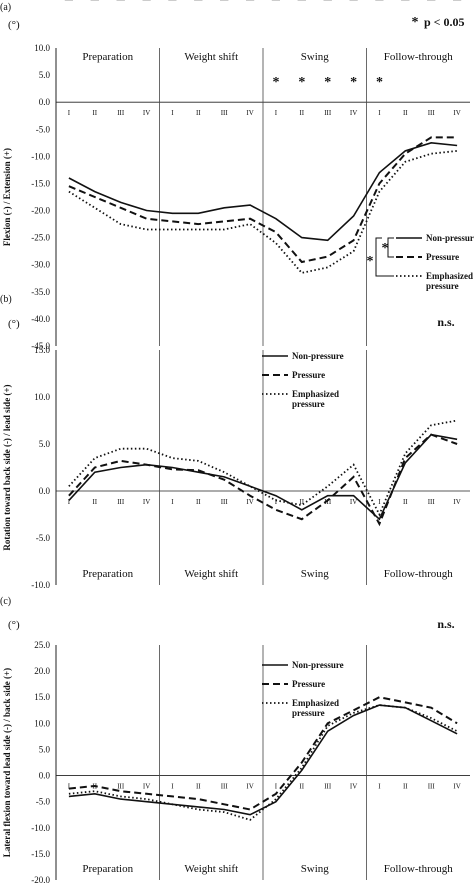 The width and height of the screenshot is (474, 888). What do you see at coordinates (45, 102) in the screenshot?
I see `panel-1-y-tick-label: 0.0` at bounding box center [45, 102].